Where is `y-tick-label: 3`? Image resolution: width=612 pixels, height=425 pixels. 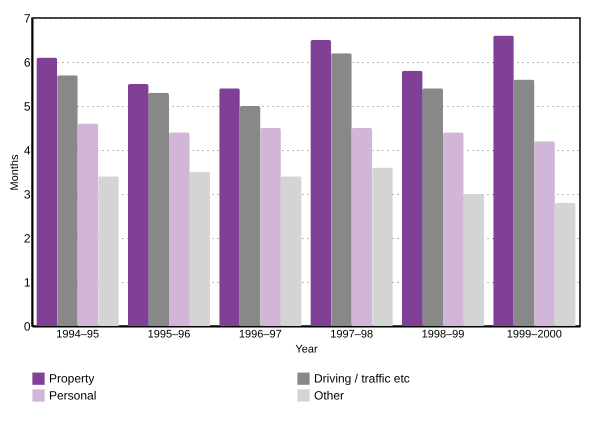 y-tick-label: 3 is located at coordinates (27, 195).